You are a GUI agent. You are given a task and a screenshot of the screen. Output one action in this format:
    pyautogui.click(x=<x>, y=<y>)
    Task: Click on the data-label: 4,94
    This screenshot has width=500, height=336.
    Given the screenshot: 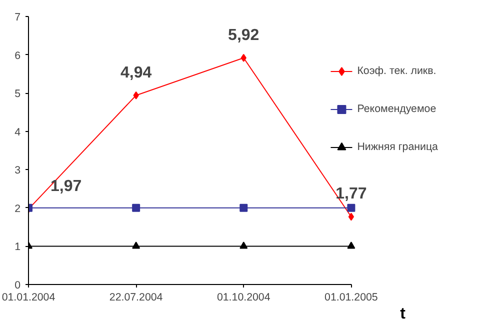 What is the action you would take?
    pyautogui.click(x=136, y=73)
    